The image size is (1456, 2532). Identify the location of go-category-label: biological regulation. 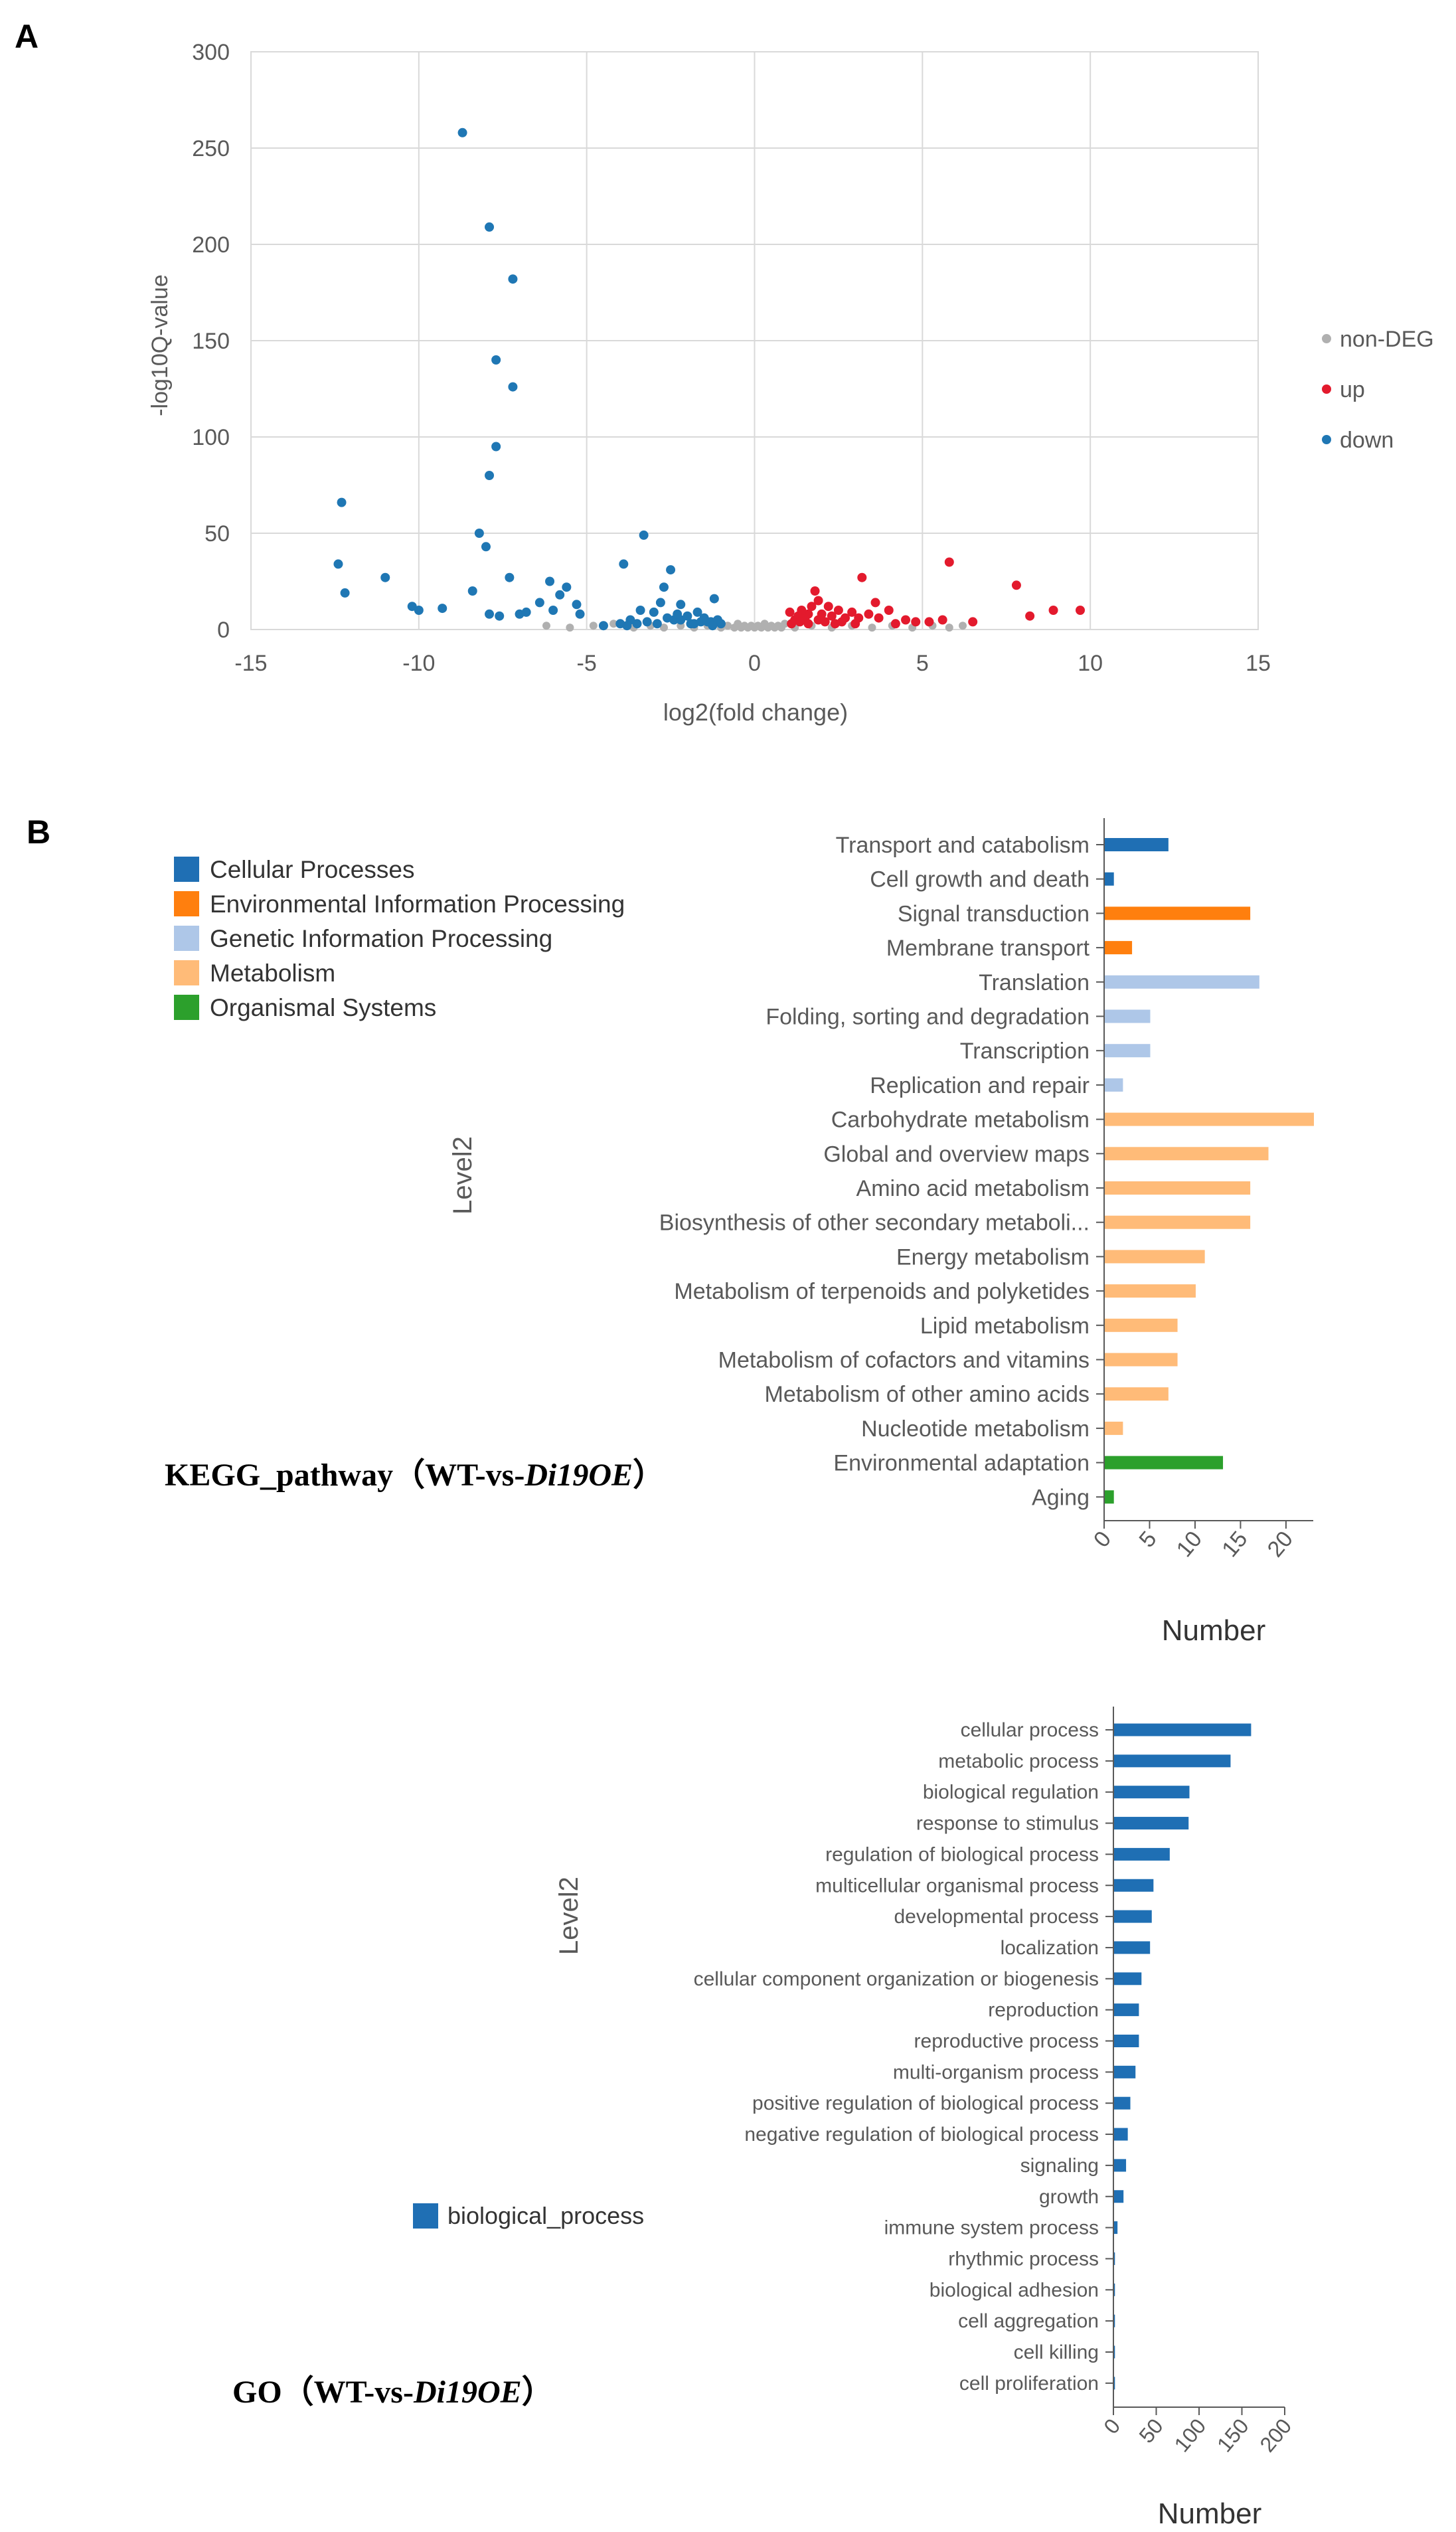
(1011, 1793).